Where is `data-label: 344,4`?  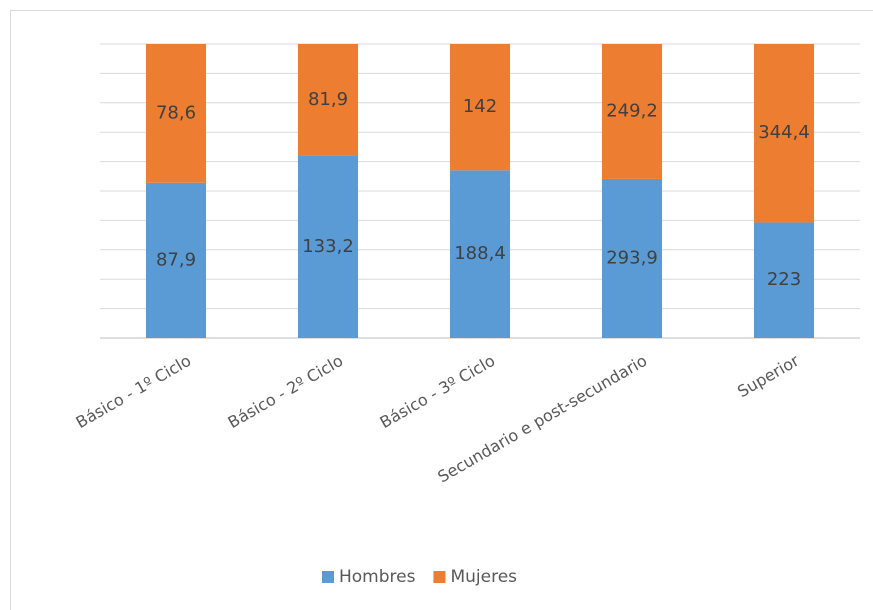
data-label: 344,4 is located at coordinates (784, 132).